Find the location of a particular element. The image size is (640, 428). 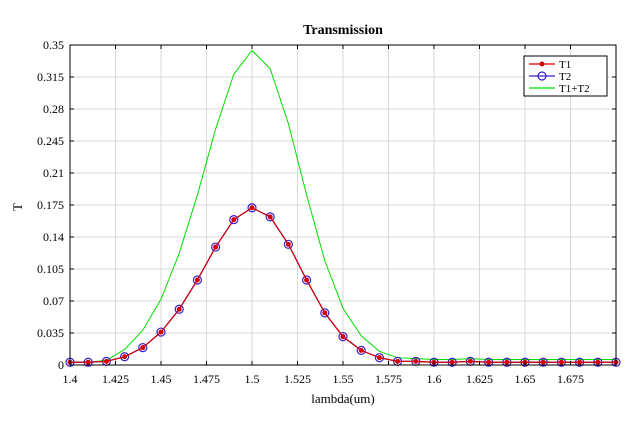

y-tick-label: 0.07 is located at coordinates (53, 301).